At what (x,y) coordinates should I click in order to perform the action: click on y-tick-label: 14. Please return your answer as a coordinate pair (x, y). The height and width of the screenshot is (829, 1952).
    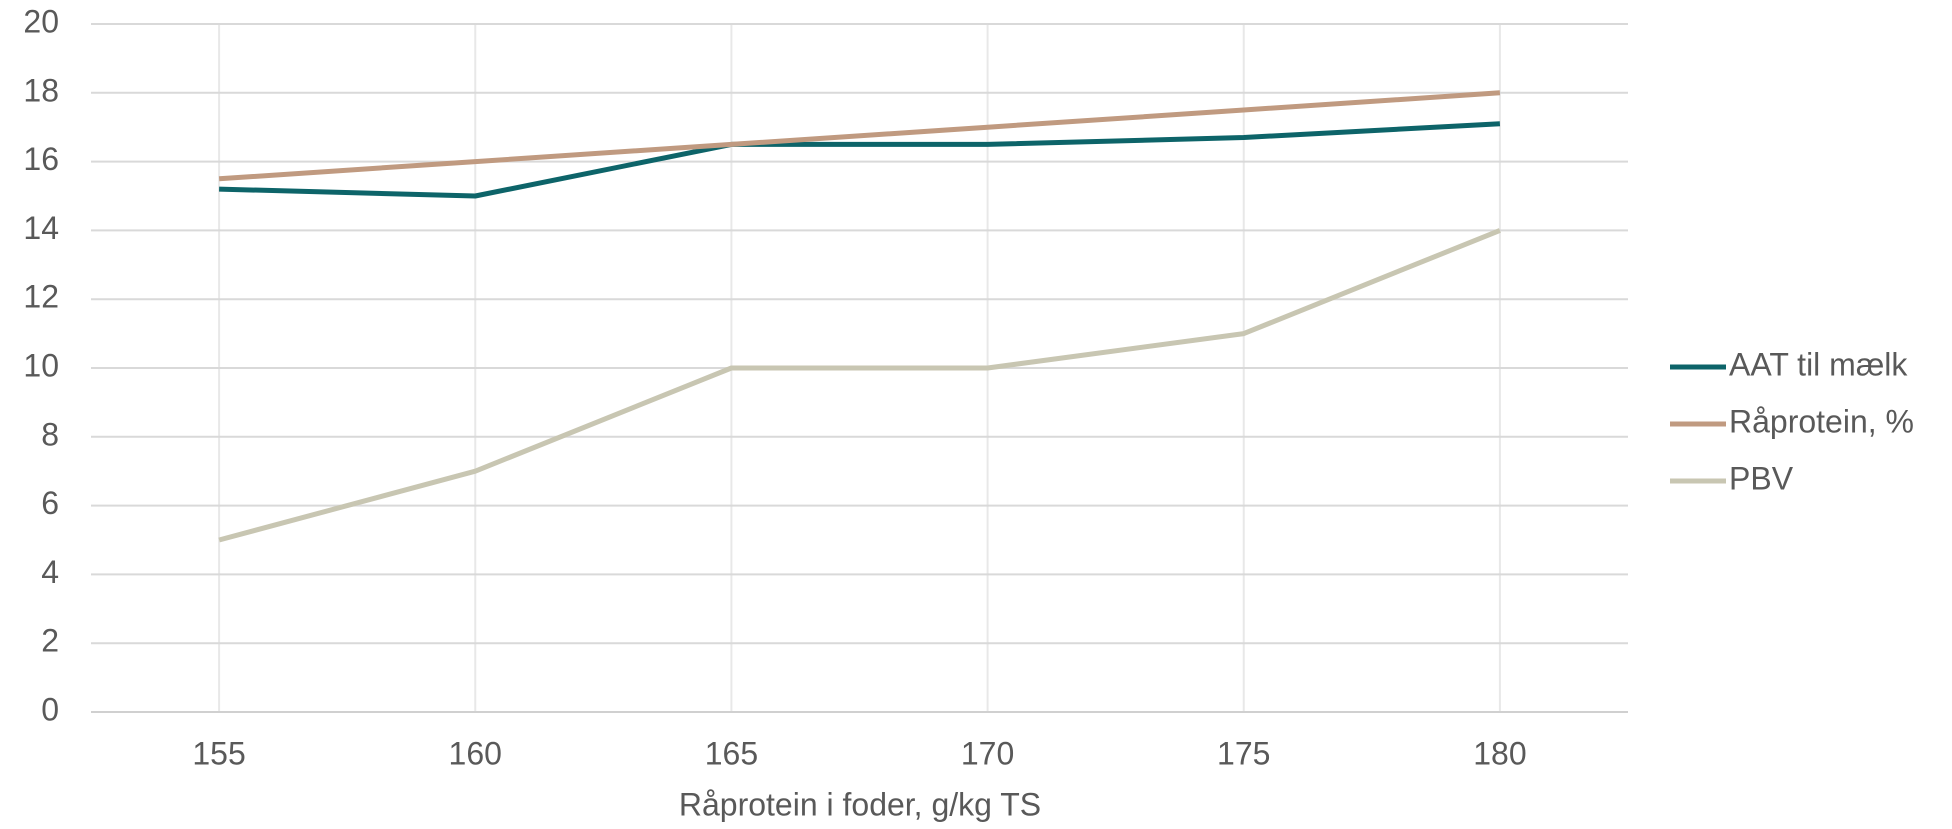
    Looking at the image, I should click on (41, 228).